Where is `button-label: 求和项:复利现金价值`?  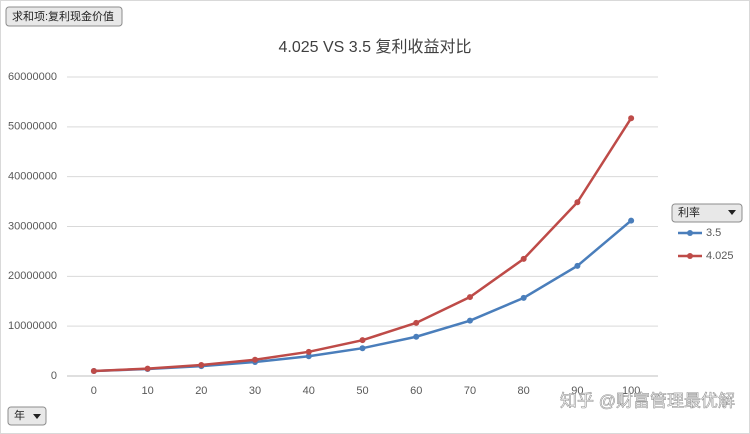
button-label: 求和项:复利现金价值 is located at coordinates (63, 16).